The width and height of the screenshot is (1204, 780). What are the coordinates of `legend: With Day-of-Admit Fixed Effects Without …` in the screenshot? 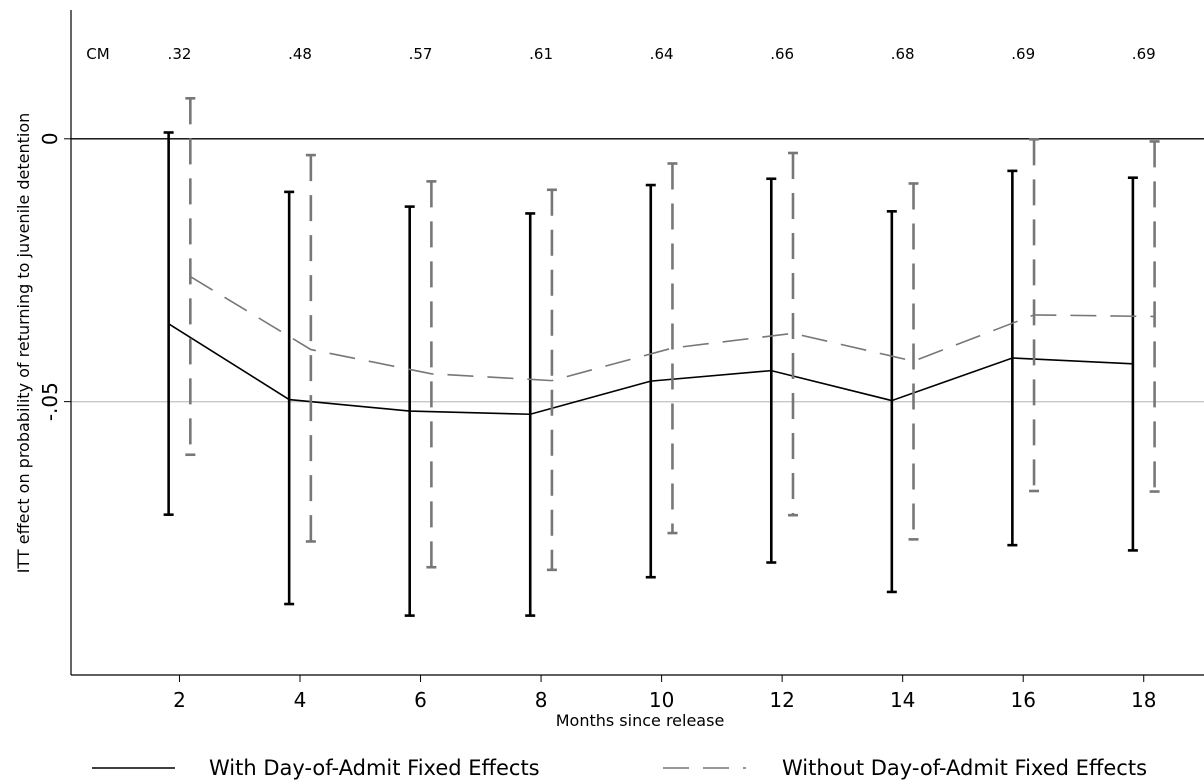 It's located at (619, 768).